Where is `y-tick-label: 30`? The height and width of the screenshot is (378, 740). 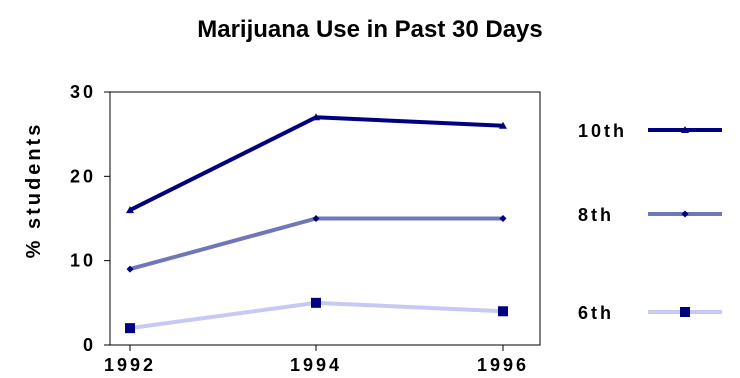 y-tick-label: 30 is located at coordinates (83, 92).